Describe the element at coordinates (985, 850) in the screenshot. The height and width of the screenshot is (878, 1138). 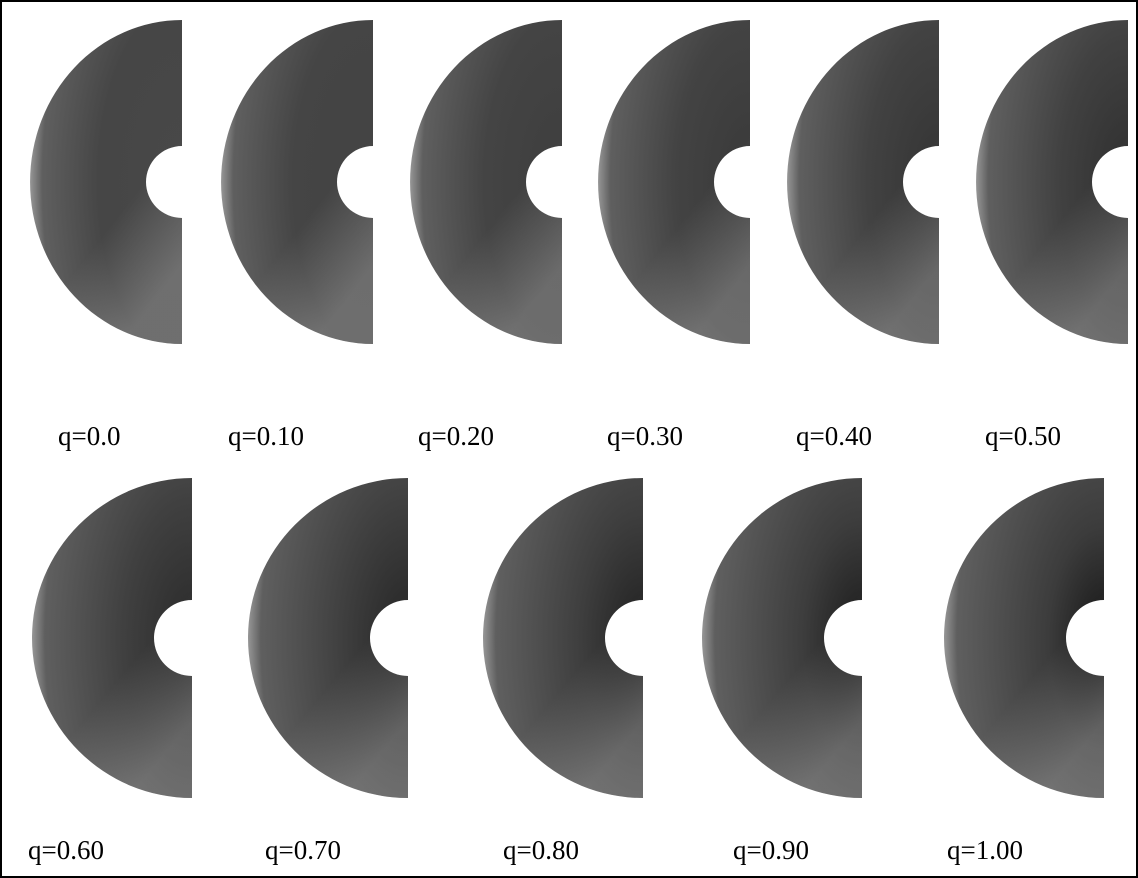
I see `panel-label: q=1.00` at that location.